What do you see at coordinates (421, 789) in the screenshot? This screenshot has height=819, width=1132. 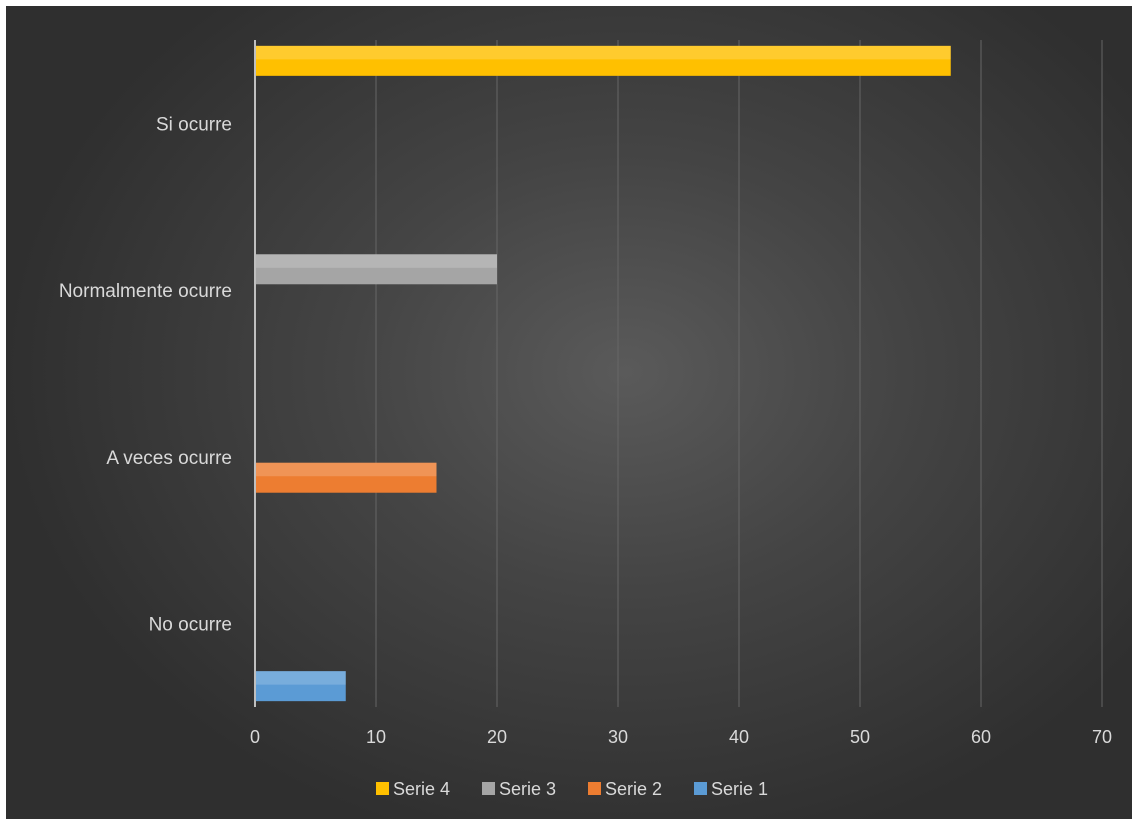 I see `legend-label-serie-4: Serie 4` at bounding box center [421, 789].